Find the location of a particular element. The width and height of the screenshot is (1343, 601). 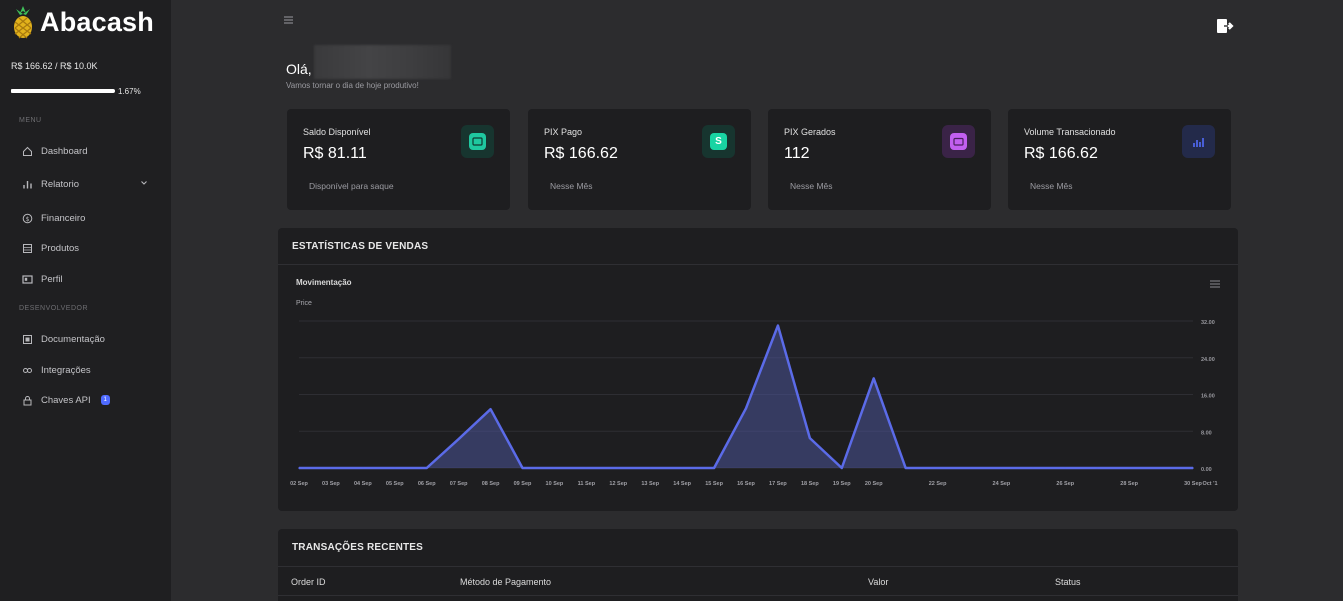

x-tick-label: 19 Sep is located at coordinates (842, 484).